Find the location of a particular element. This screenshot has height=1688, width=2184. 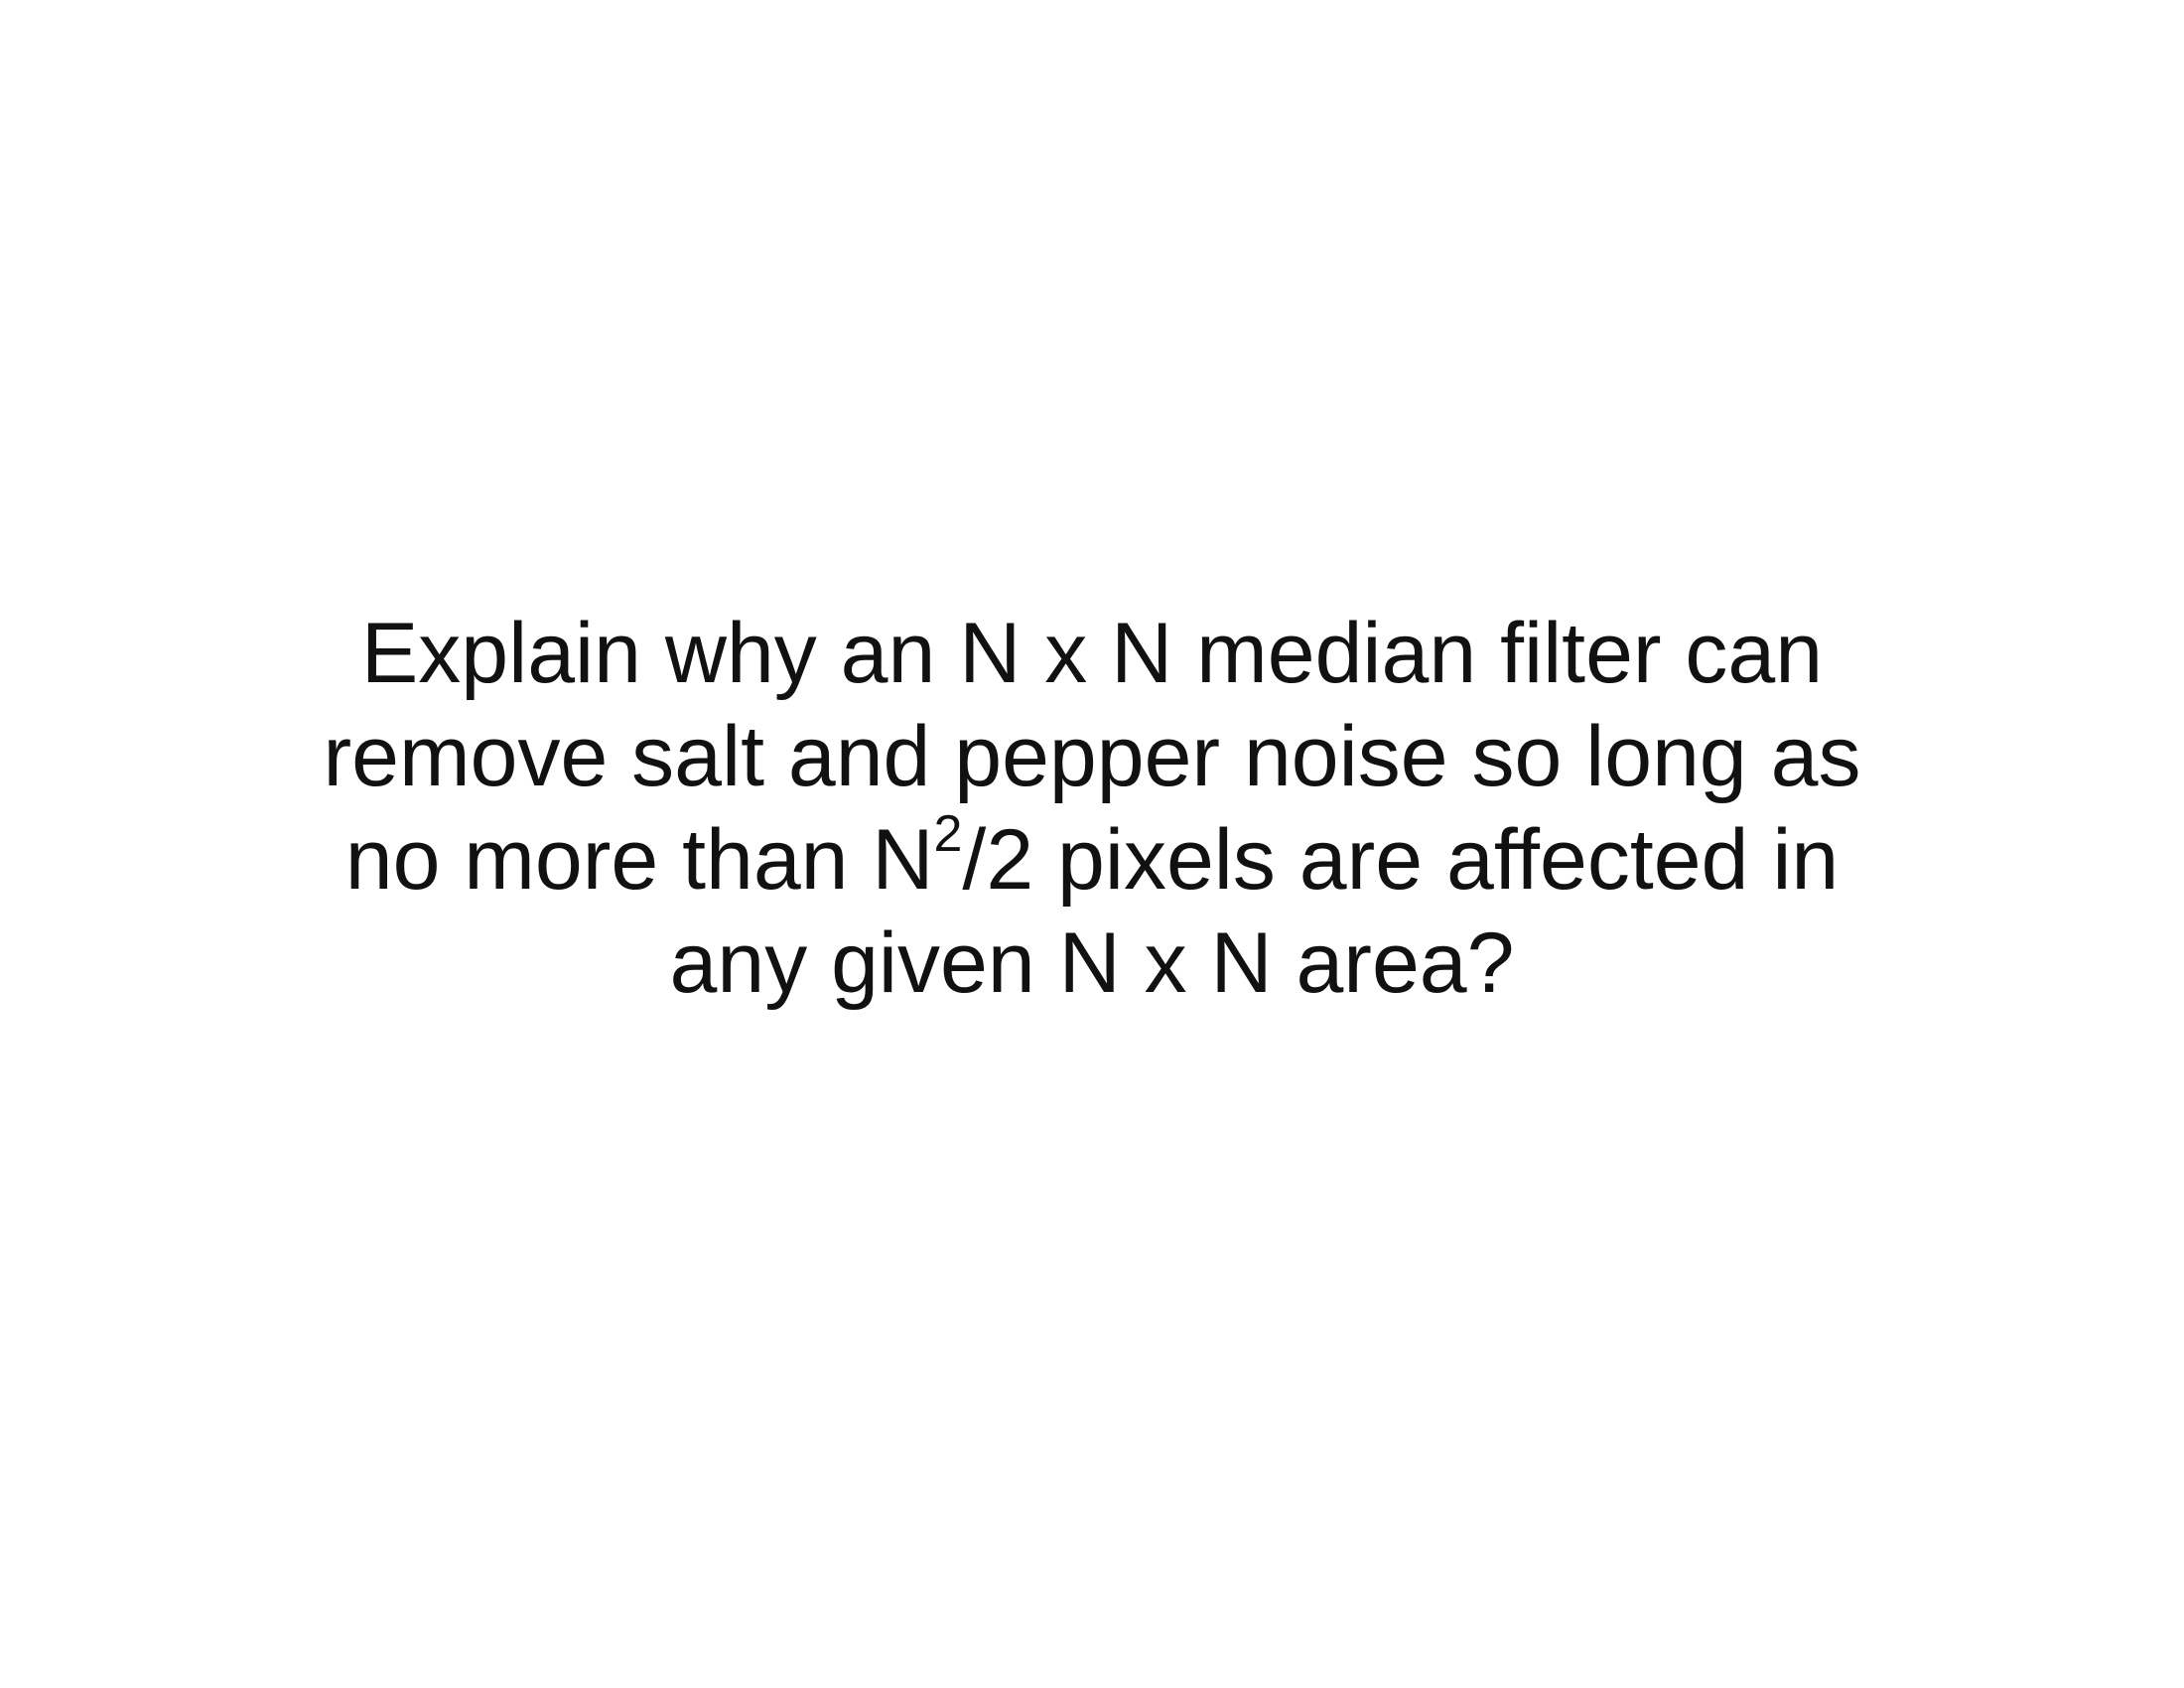

superscript-two: 2 is located at coordinates (948, 834).